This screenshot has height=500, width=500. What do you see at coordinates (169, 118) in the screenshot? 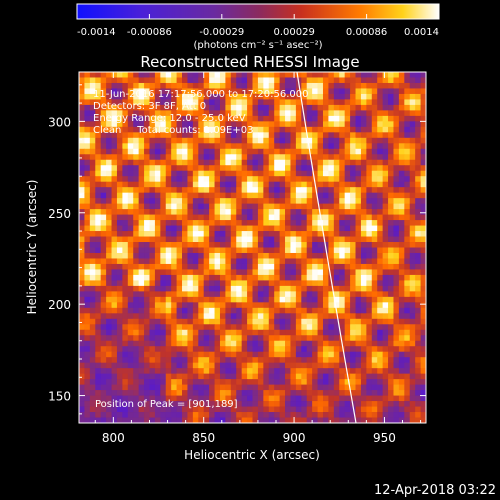
I see `info-line-3: Energy Range: 12.0 - 25.0 keV` at bounding box center [169, 118].